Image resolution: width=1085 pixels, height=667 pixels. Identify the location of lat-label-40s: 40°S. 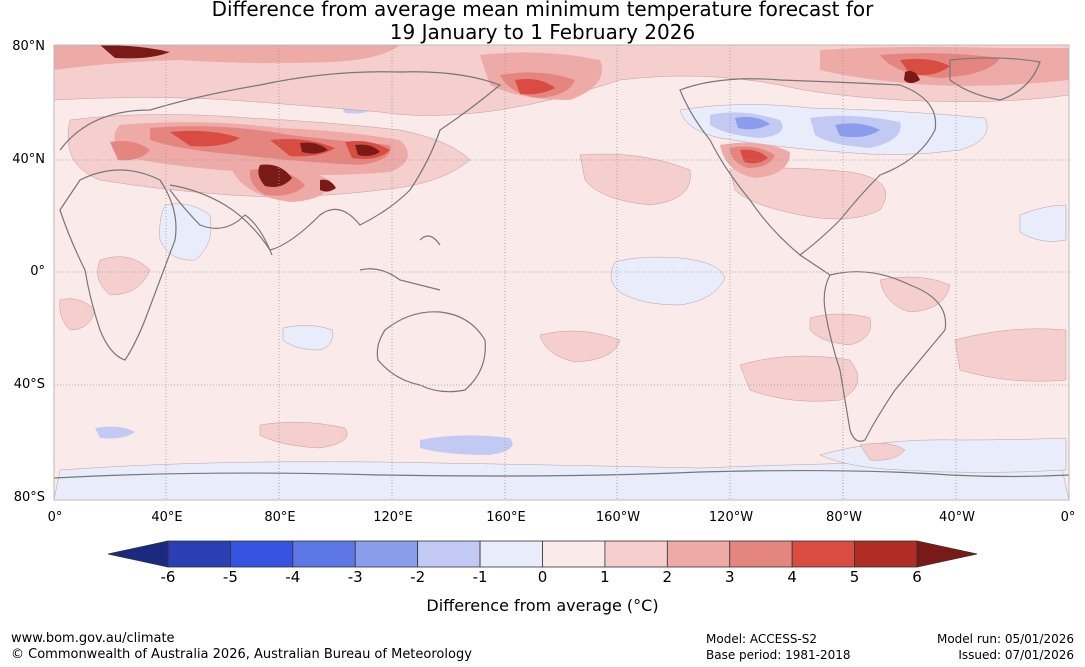
(29, 384).